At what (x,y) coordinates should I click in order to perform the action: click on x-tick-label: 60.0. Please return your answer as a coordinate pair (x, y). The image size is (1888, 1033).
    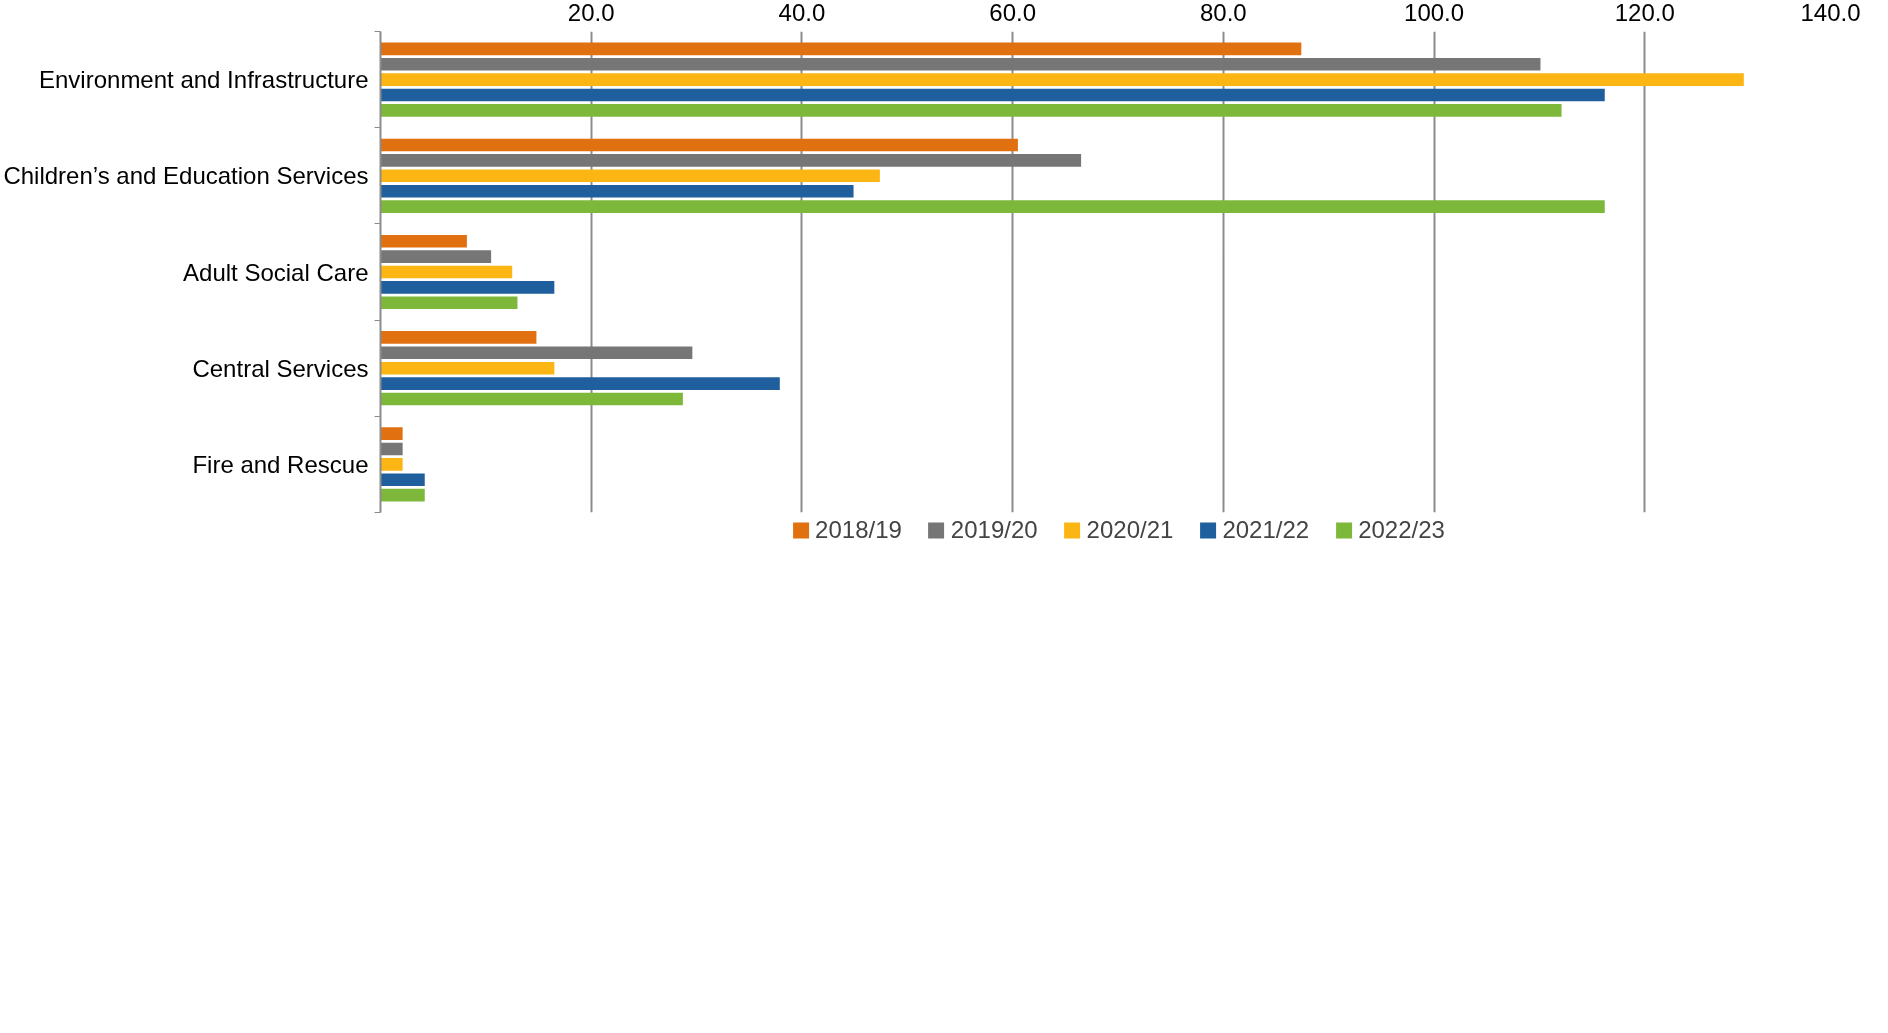
    Looking at the image, I should click on (1013, 13).